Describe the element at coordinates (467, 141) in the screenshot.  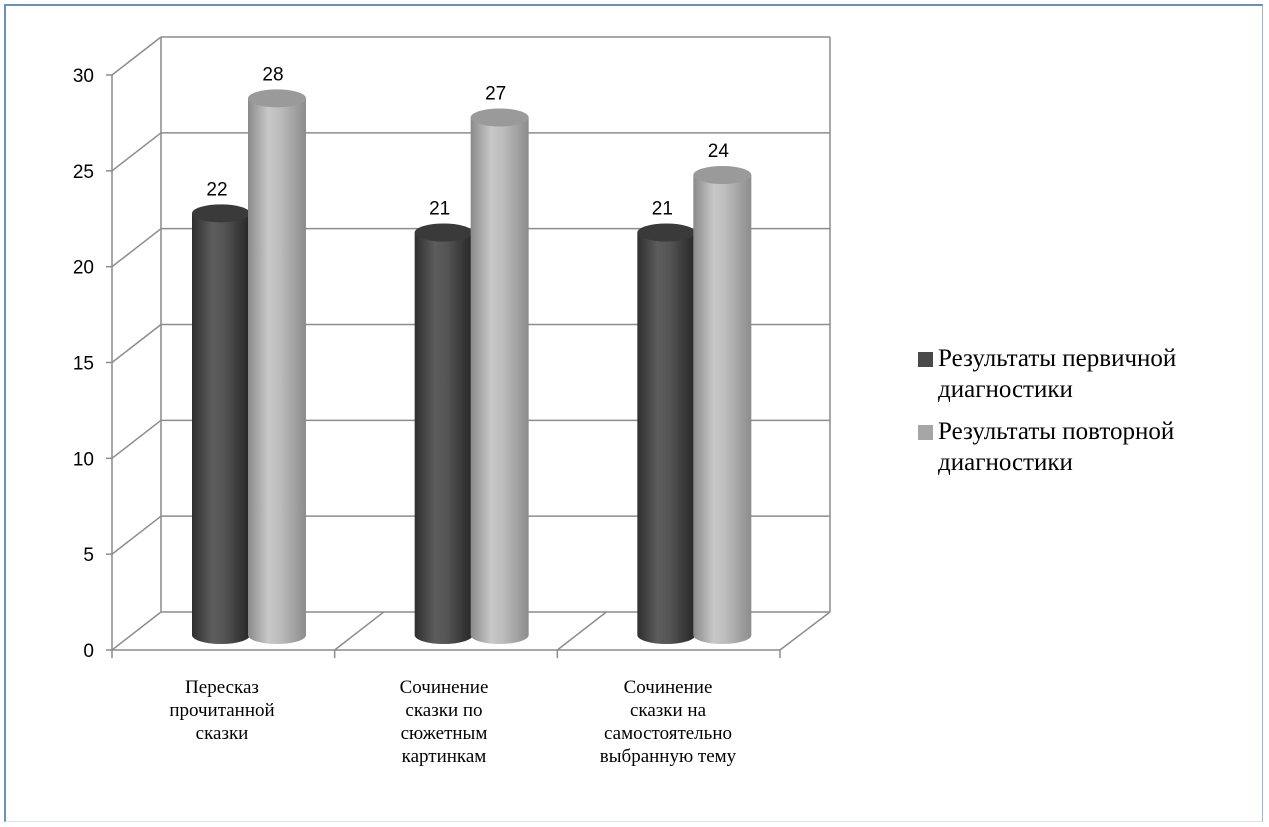
I see `data-labels: 22 28 21 27 21 24` at that location.